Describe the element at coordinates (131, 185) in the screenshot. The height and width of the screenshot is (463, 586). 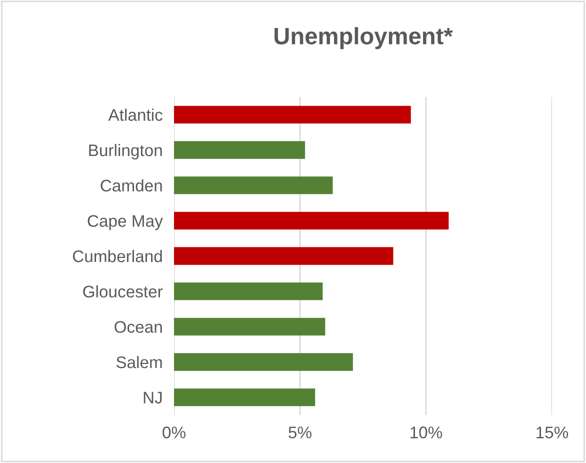
I see `y-tick-label: Camden` at that location.